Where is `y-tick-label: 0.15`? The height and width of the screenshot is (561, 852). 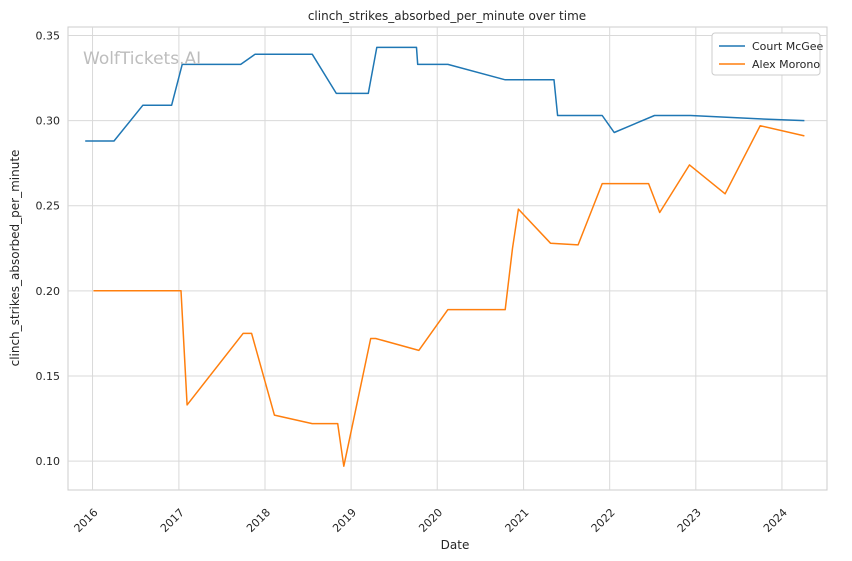 y-tick-label: 0.15 is located at coordinates (48, 376).